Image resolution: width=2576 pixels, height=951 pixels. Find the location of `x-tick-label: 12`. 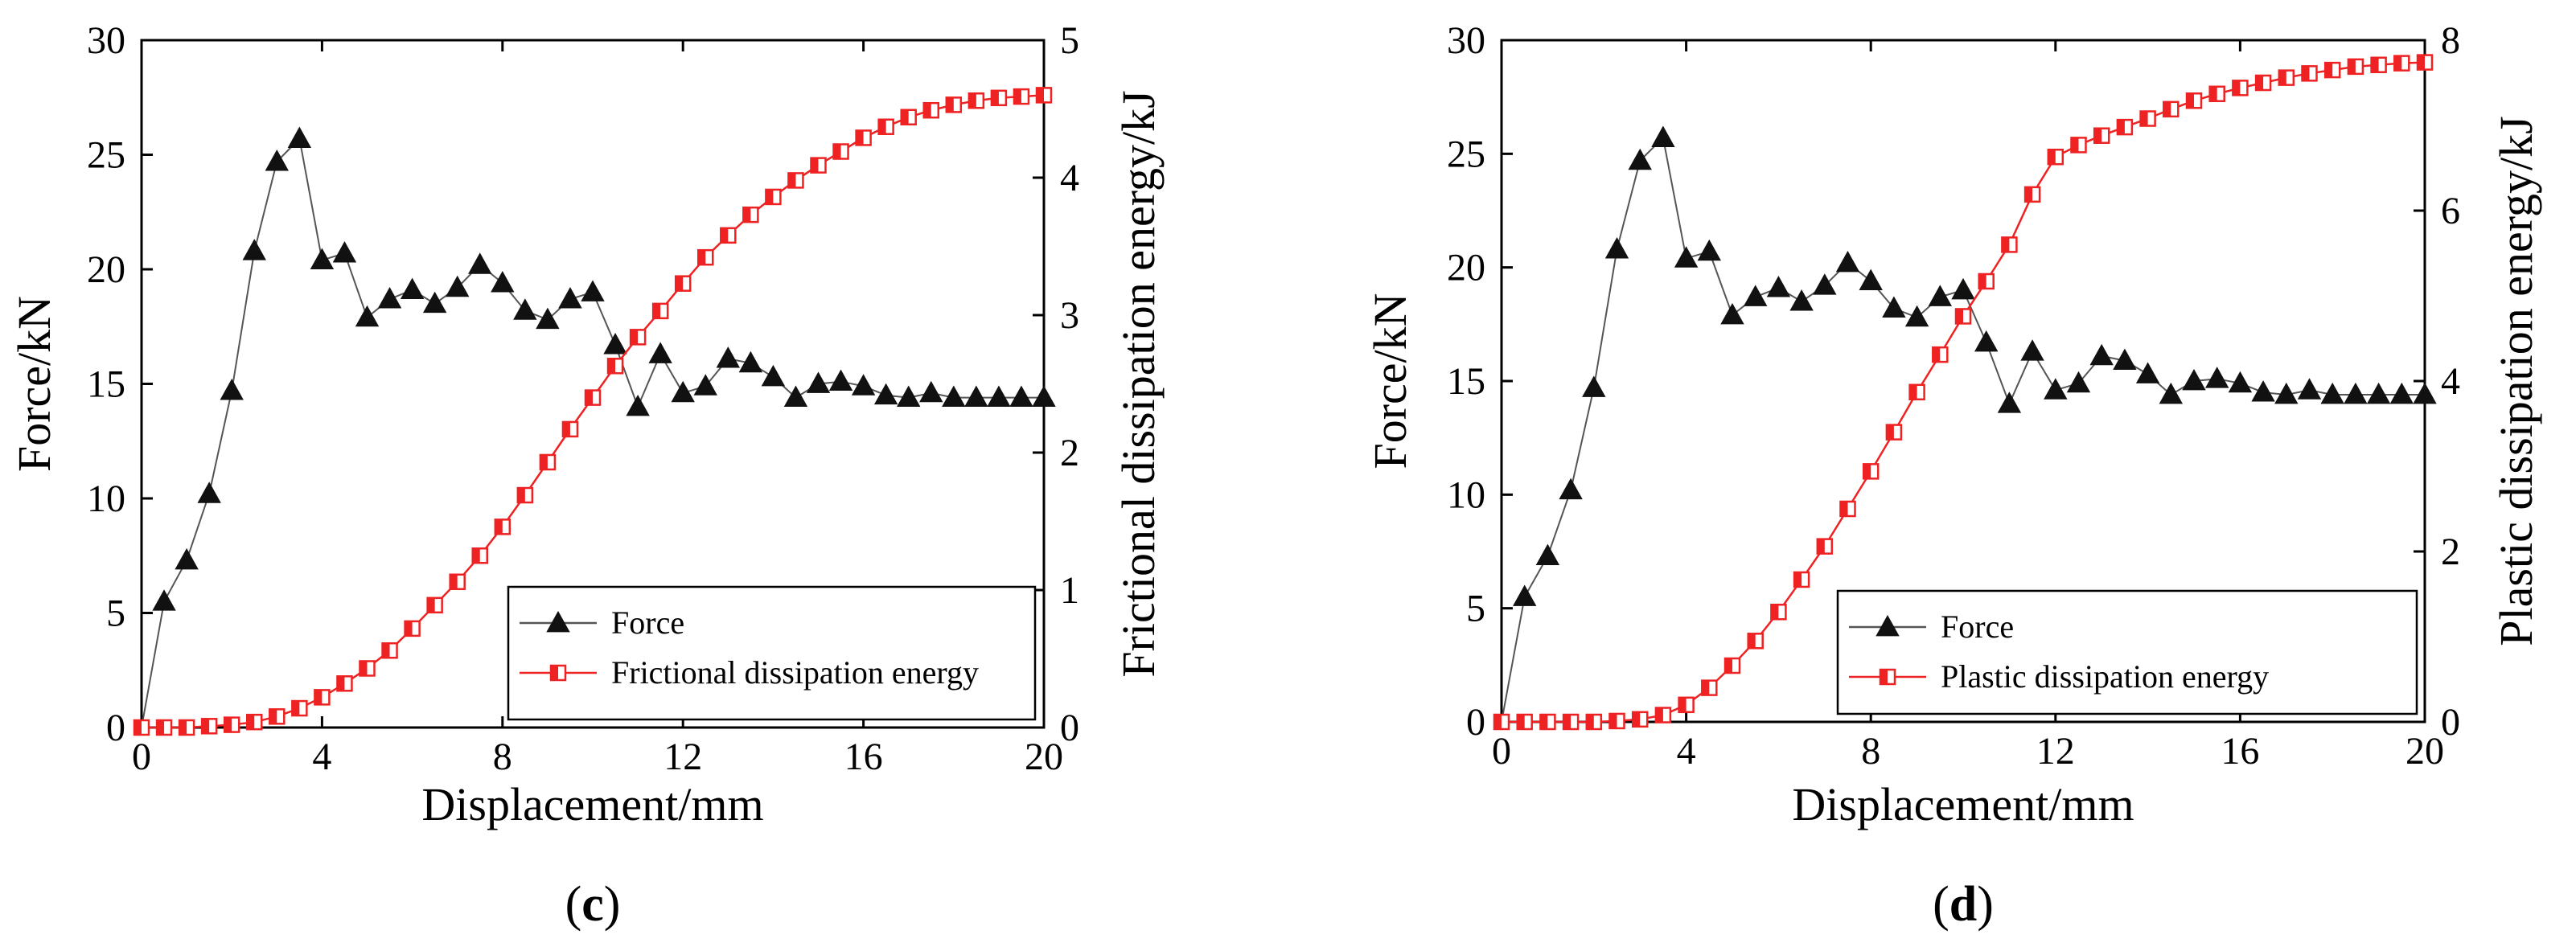

x-tick-label: 12 is located at coordinates (683, 757).